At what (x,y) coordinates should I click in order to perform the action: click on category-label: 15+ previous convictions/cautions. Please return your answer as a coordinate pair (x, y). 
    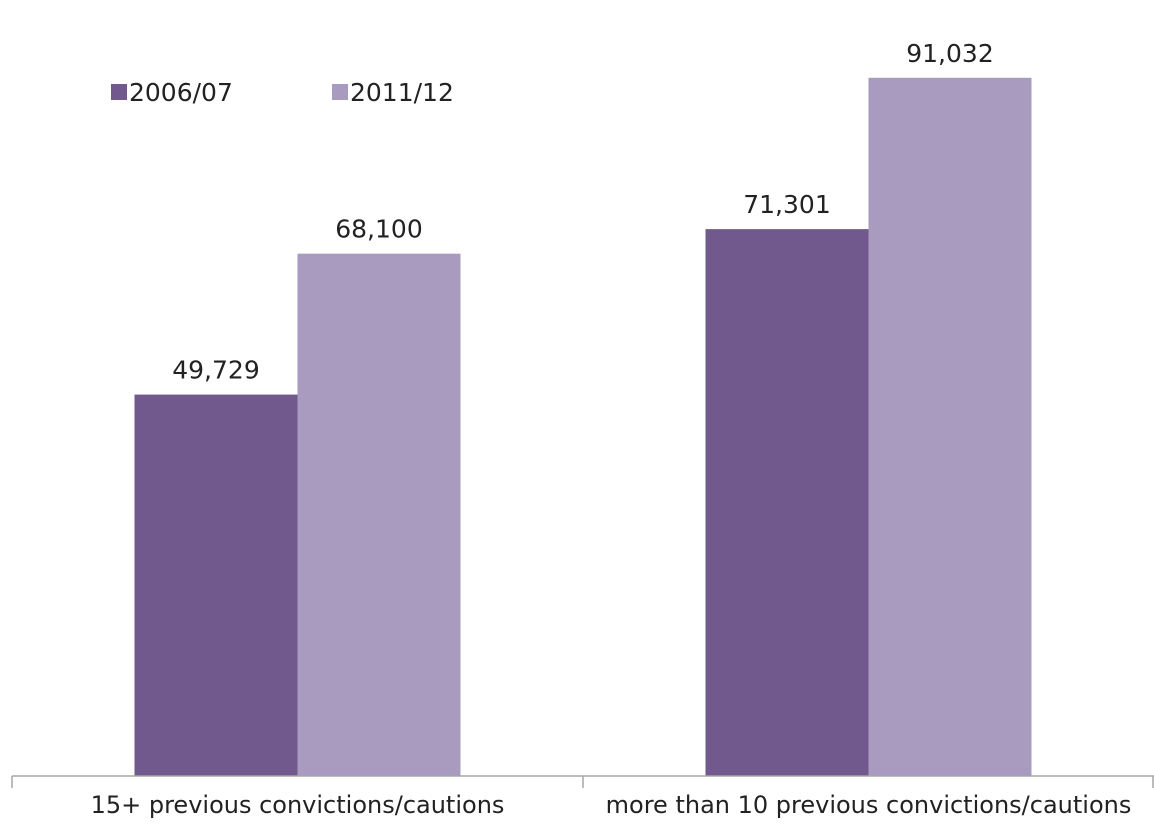
    Looking at the image, I should click on (298, 805).